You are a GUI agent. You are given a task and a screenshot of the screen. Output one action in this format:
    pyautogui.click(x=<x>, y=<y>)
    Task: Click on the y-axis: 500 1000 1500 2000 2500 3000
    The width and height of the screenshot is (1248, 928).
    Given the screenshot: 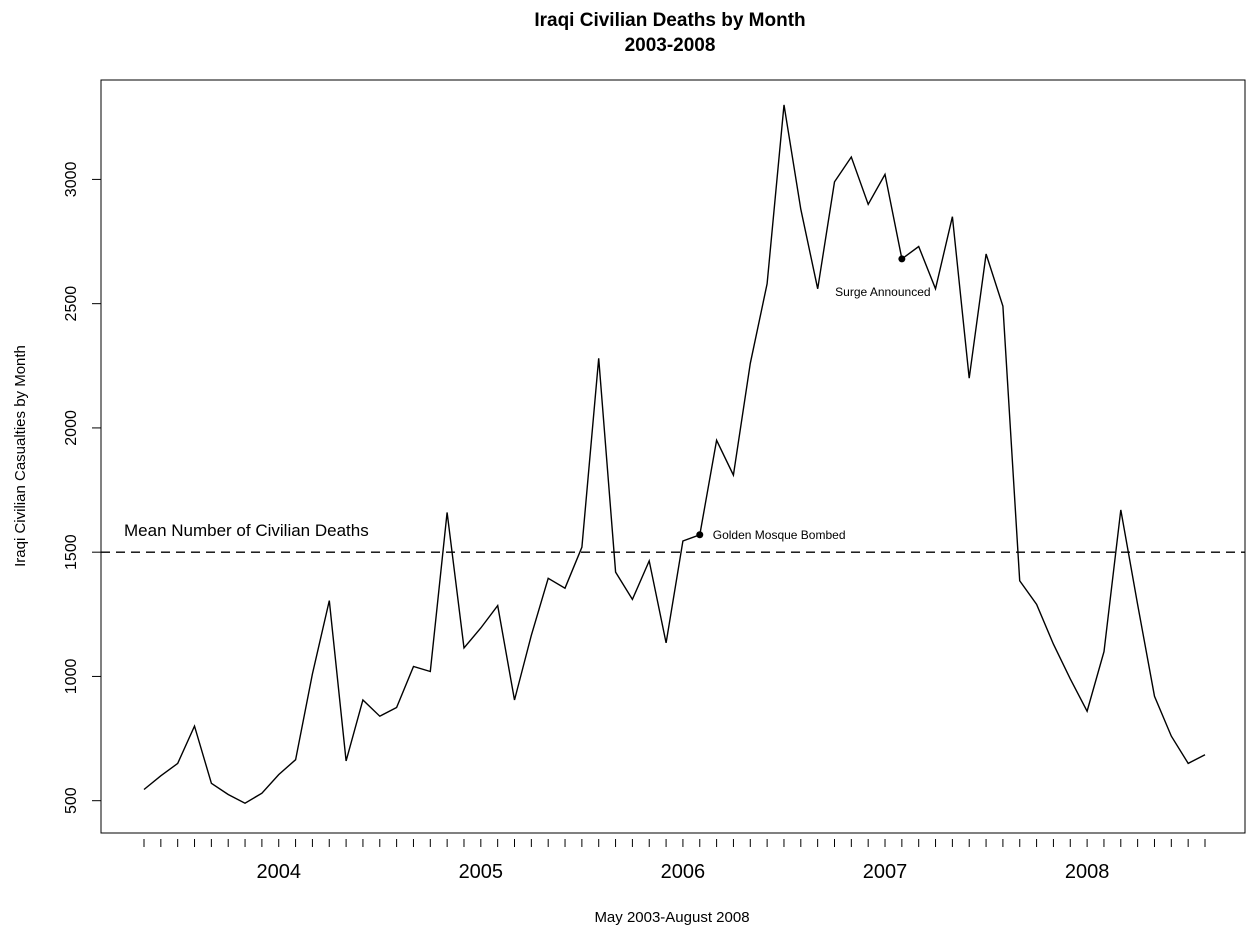 What is the action you would take?
    pyautogui.click(x=82, y=488)
    